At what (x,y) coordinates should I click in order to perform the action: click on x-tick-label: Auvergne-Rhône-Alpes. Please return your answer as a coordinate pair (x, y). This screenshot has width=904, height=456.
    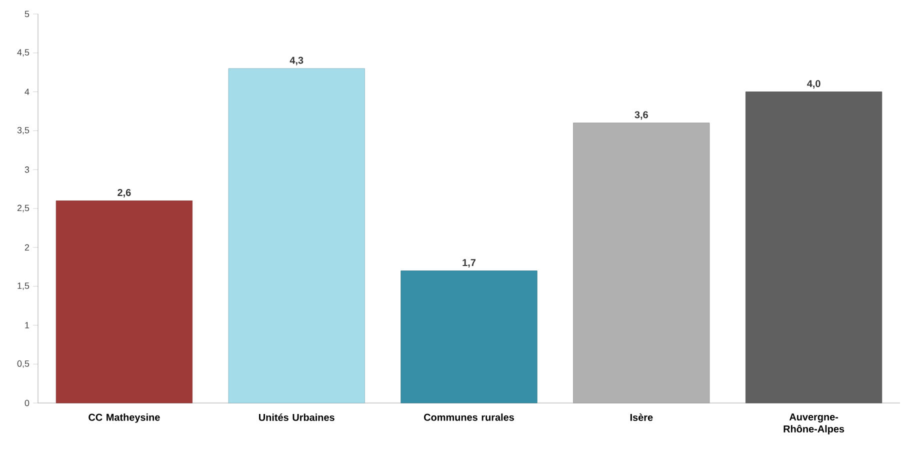
    Looking at the image, I should click on (814, 424).